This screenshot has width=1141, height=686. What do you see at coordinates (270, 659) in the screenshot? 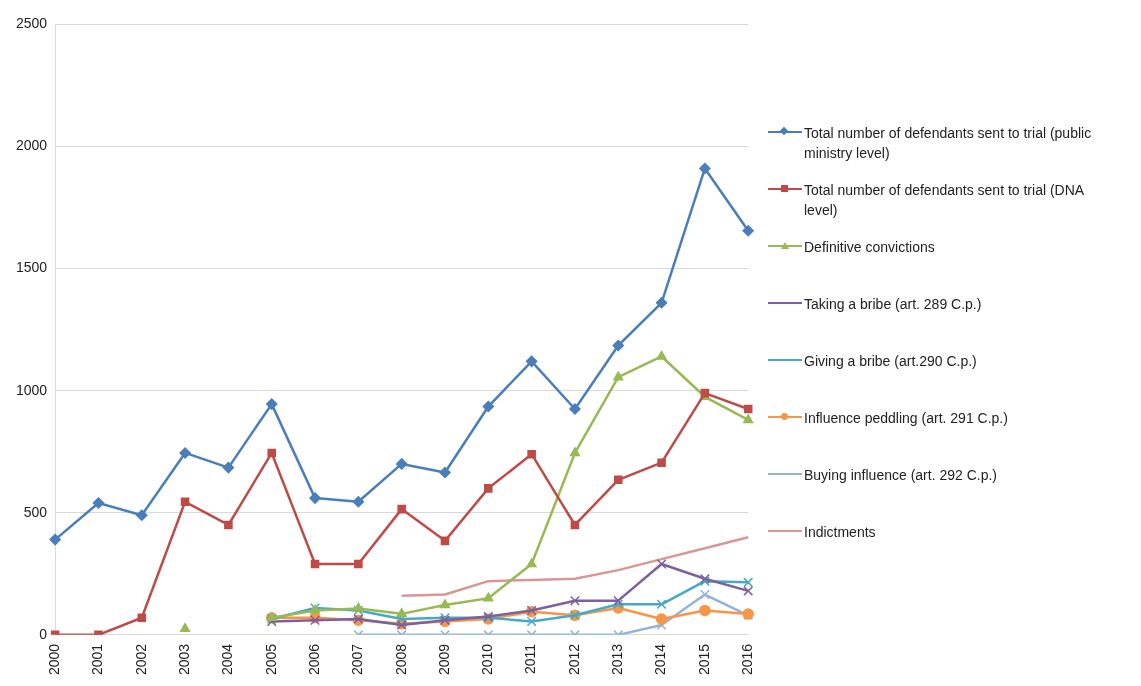
I see `x-tick-label: 2005` at bounding box center [270, 659].